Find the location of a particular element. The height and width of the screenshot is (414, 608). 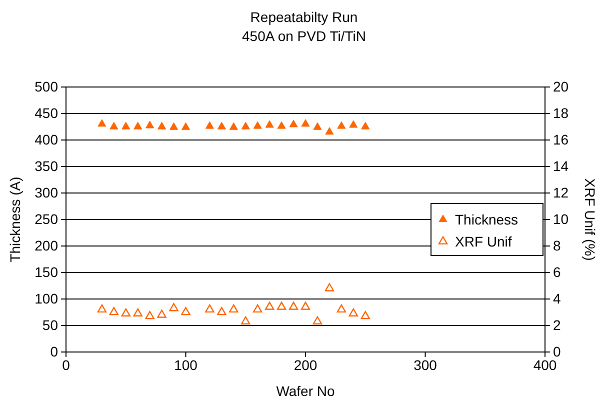

y-tick-label: 200 is located at coordinates (46, 245).